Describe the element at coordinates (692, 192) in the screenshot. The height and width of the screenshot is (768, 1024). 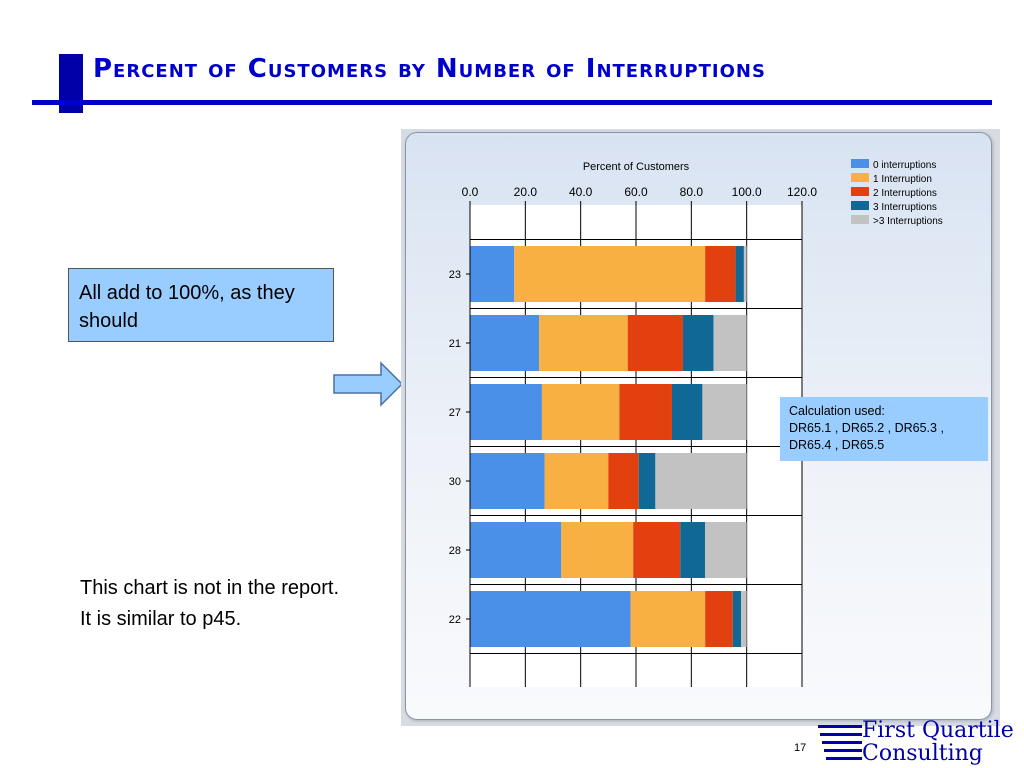
I see `x-tick-label: 80.0` at that location.